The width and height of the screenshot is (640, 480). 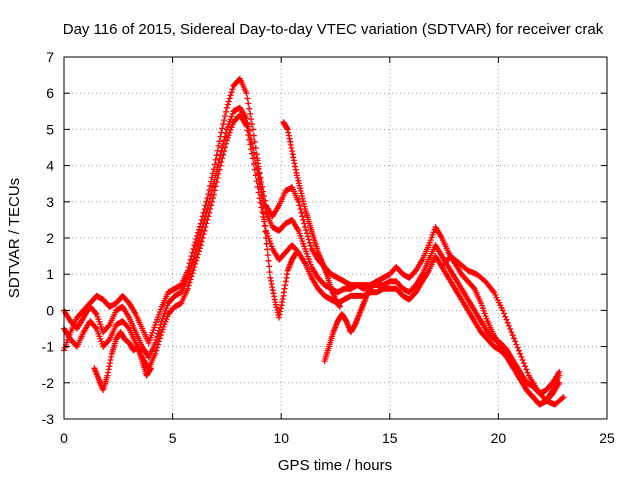 I want to click on y-tick-label: 1, so click(x=50, y=274).